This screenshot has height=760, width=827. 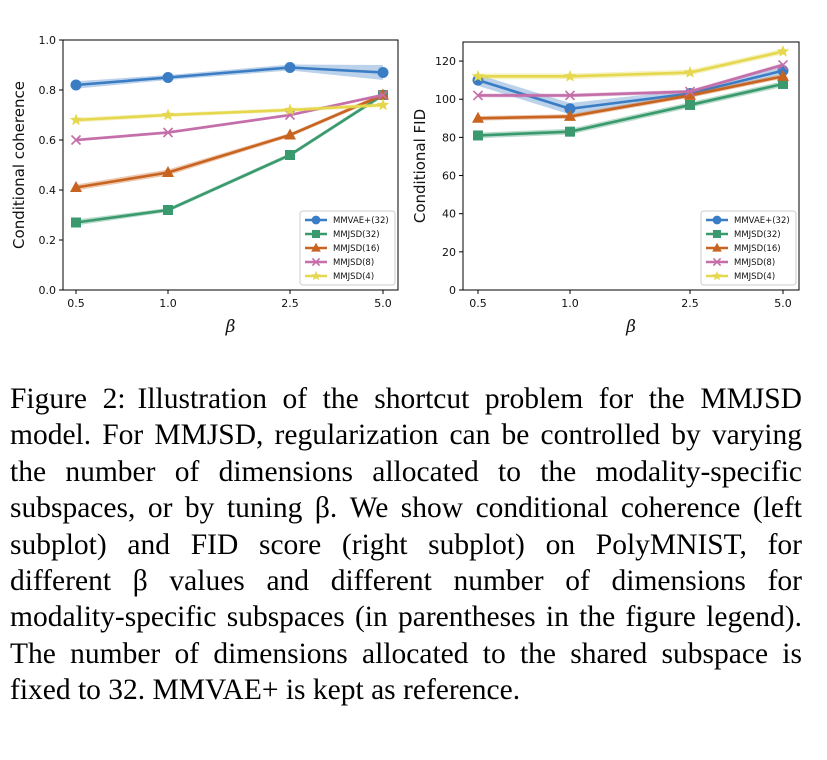 I want to click on y-tick-label: 0.2, so click(x=48, y=240).